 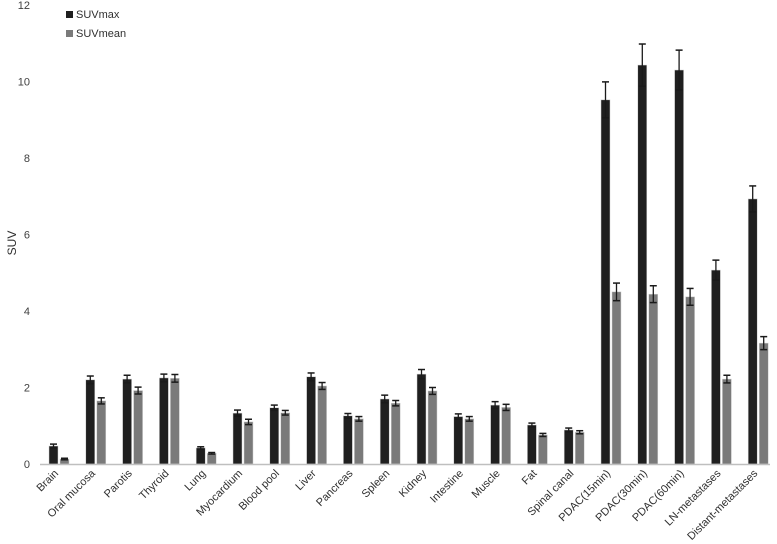 What do you see at coordinates (96, 24) in the screenshot?
I see `legend: SUVmax SUVmean` at bounding box center [96, 24].